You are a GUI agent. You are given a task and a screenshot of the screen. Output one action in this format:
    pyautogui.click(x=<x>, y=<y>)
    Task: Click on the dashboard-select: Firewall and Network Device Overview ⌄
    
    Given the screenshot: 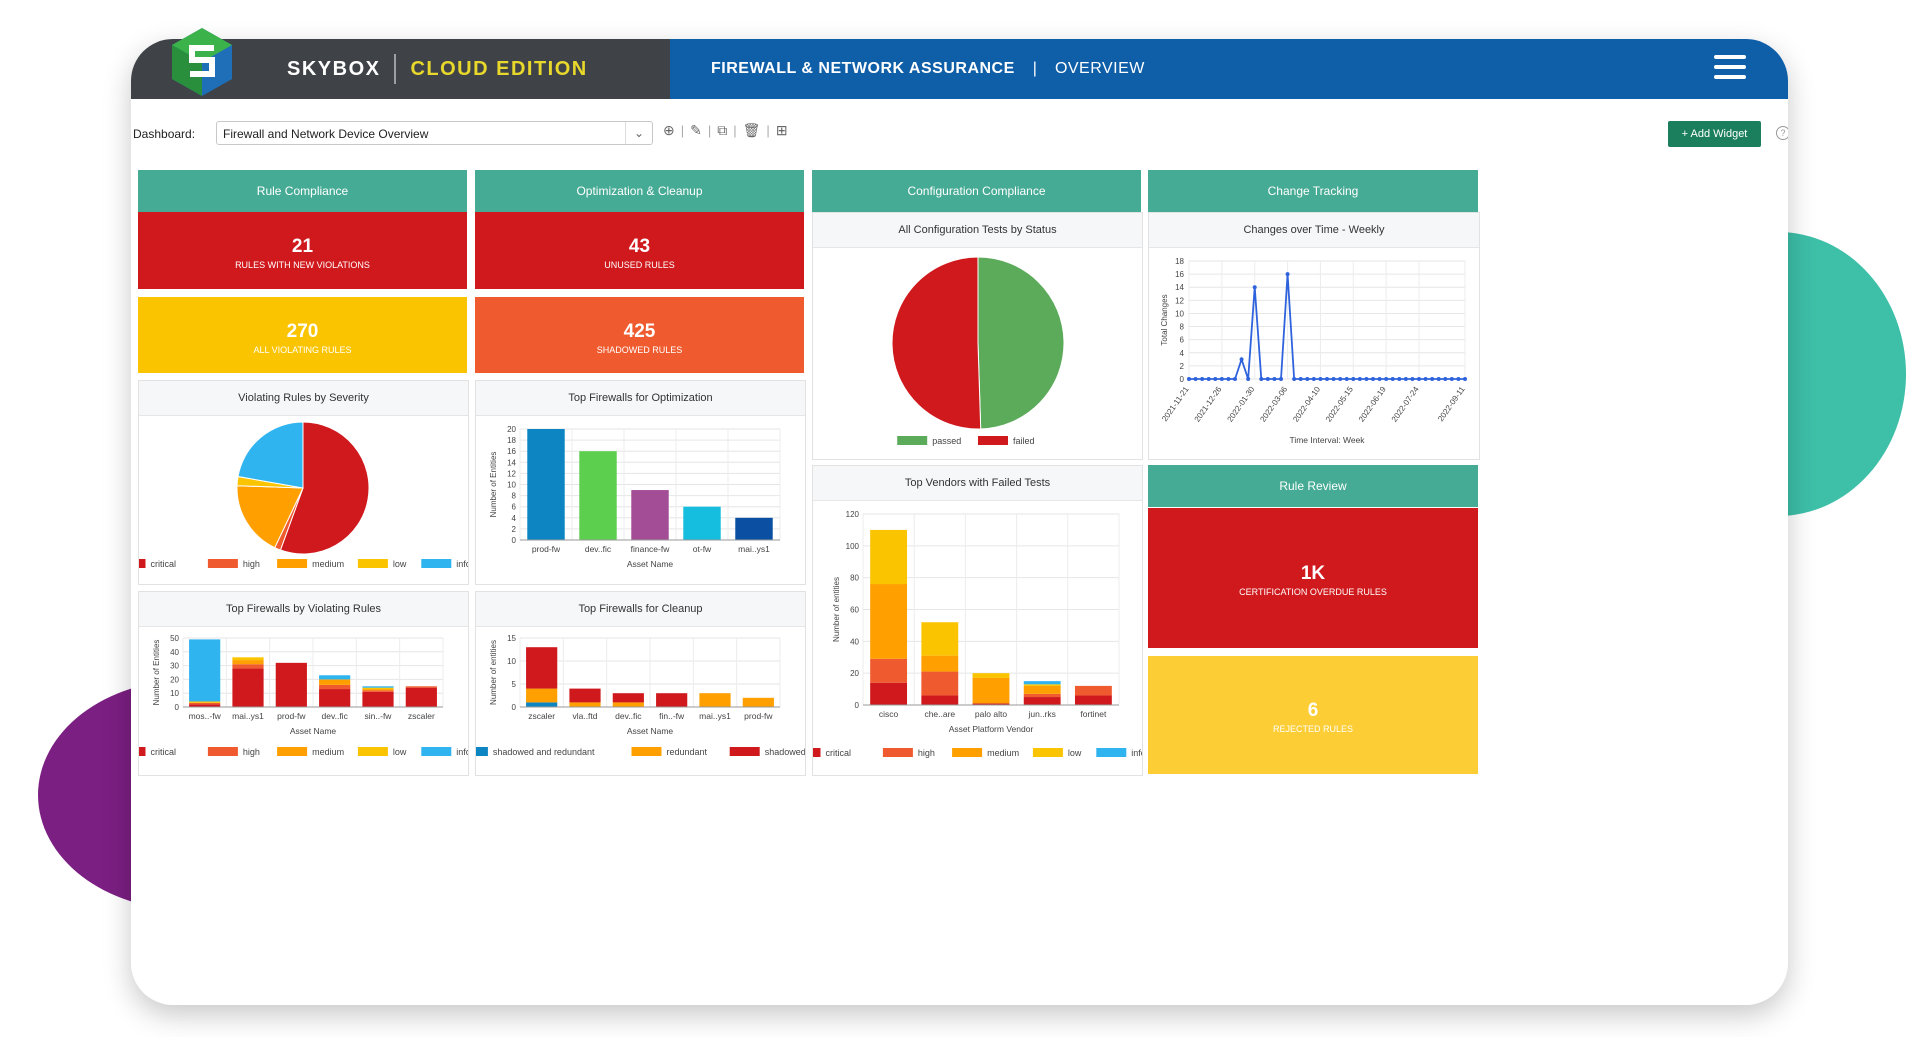 What is the action you would take?
    pyautogui.click(x=434, y=133)
    